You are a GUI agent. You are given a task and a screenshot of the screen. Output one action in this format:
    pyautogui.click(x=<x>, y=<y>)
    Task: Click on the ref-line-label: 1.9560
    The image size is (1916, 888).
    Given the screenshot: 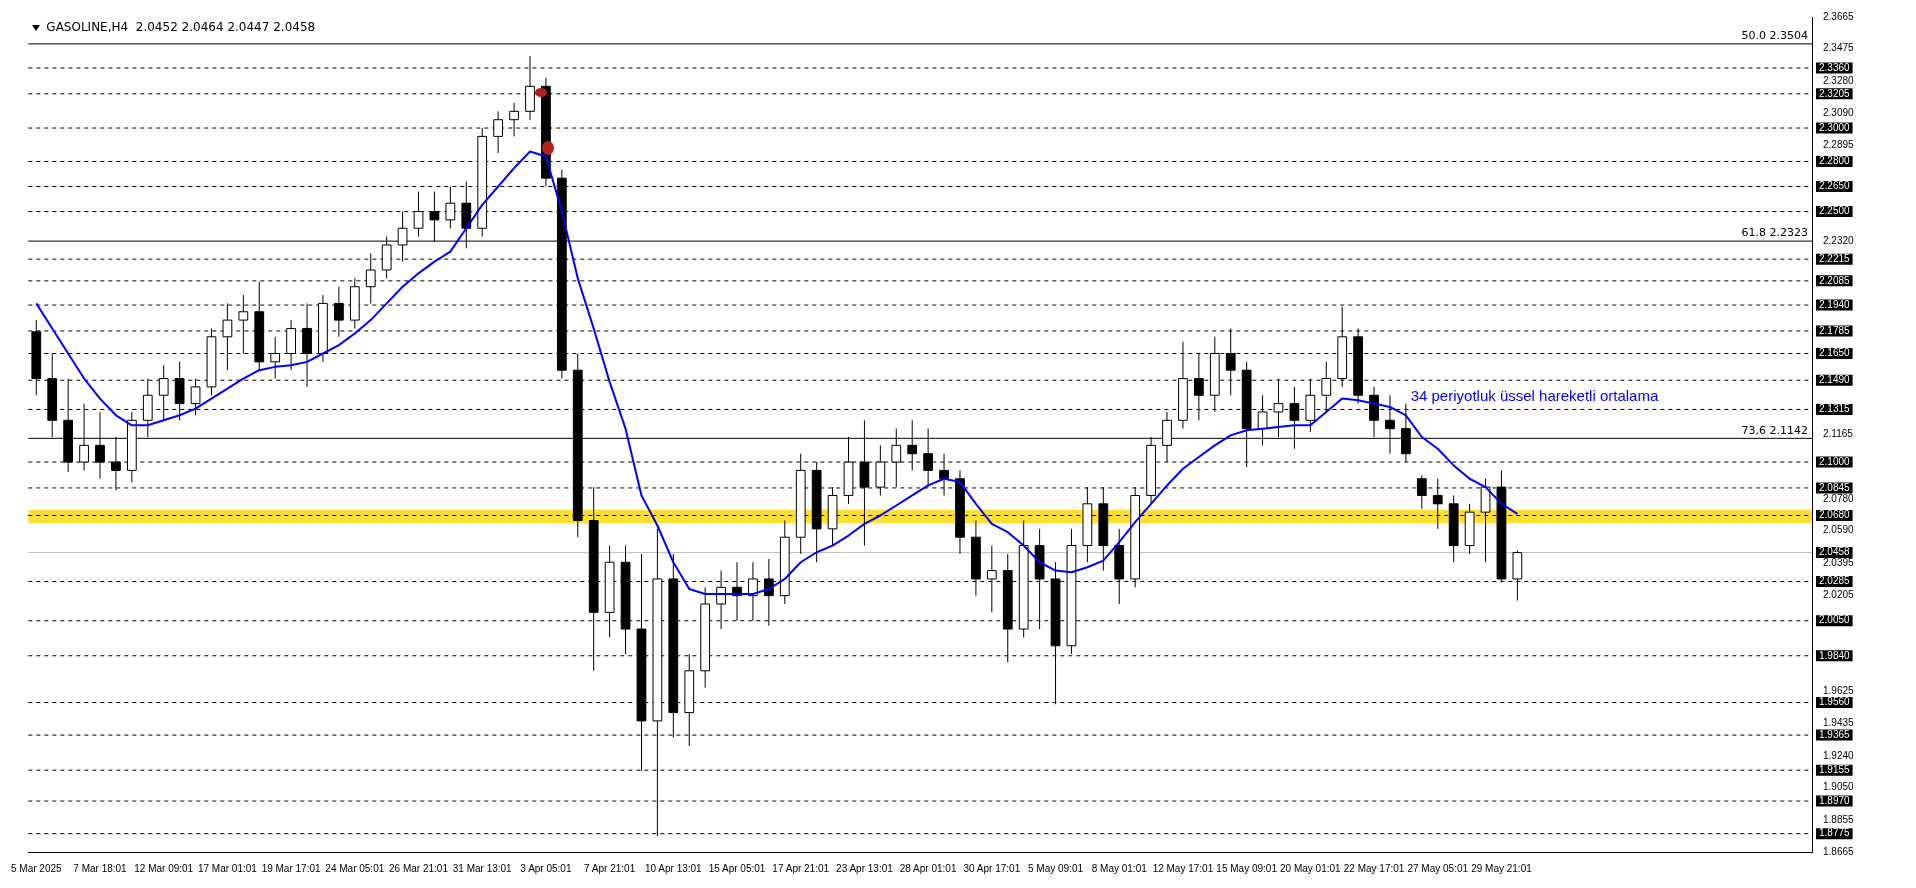 What is the action you would take?
    pyautogui.click(x=1835, y=702)
    